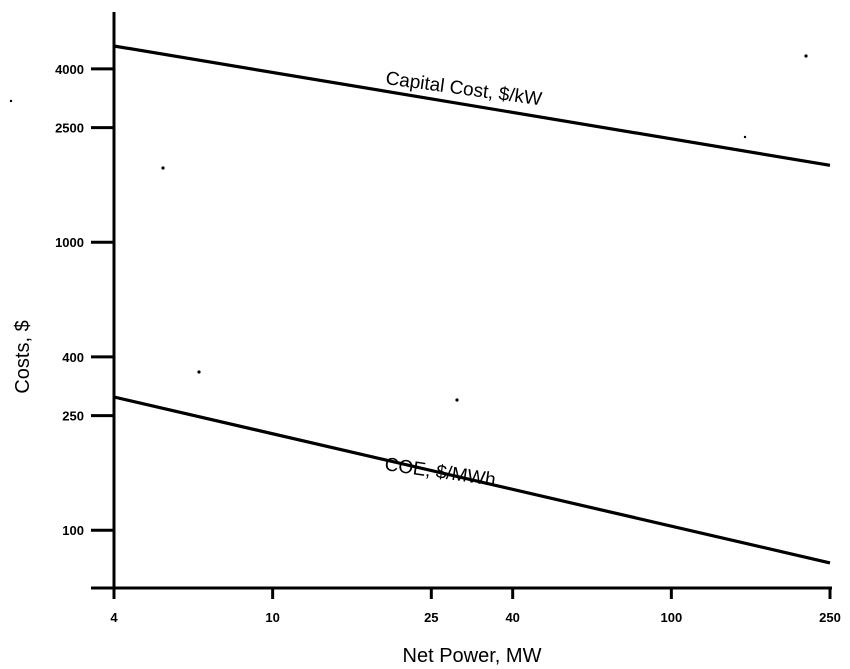 The width and height of the screenshot is (850, 669). What do you see at coordinates (463, 279) in the screenshot?
I see `series-labels: Capital Cost, $/kW COE, $/MWh` at bounding box center [463, 279].